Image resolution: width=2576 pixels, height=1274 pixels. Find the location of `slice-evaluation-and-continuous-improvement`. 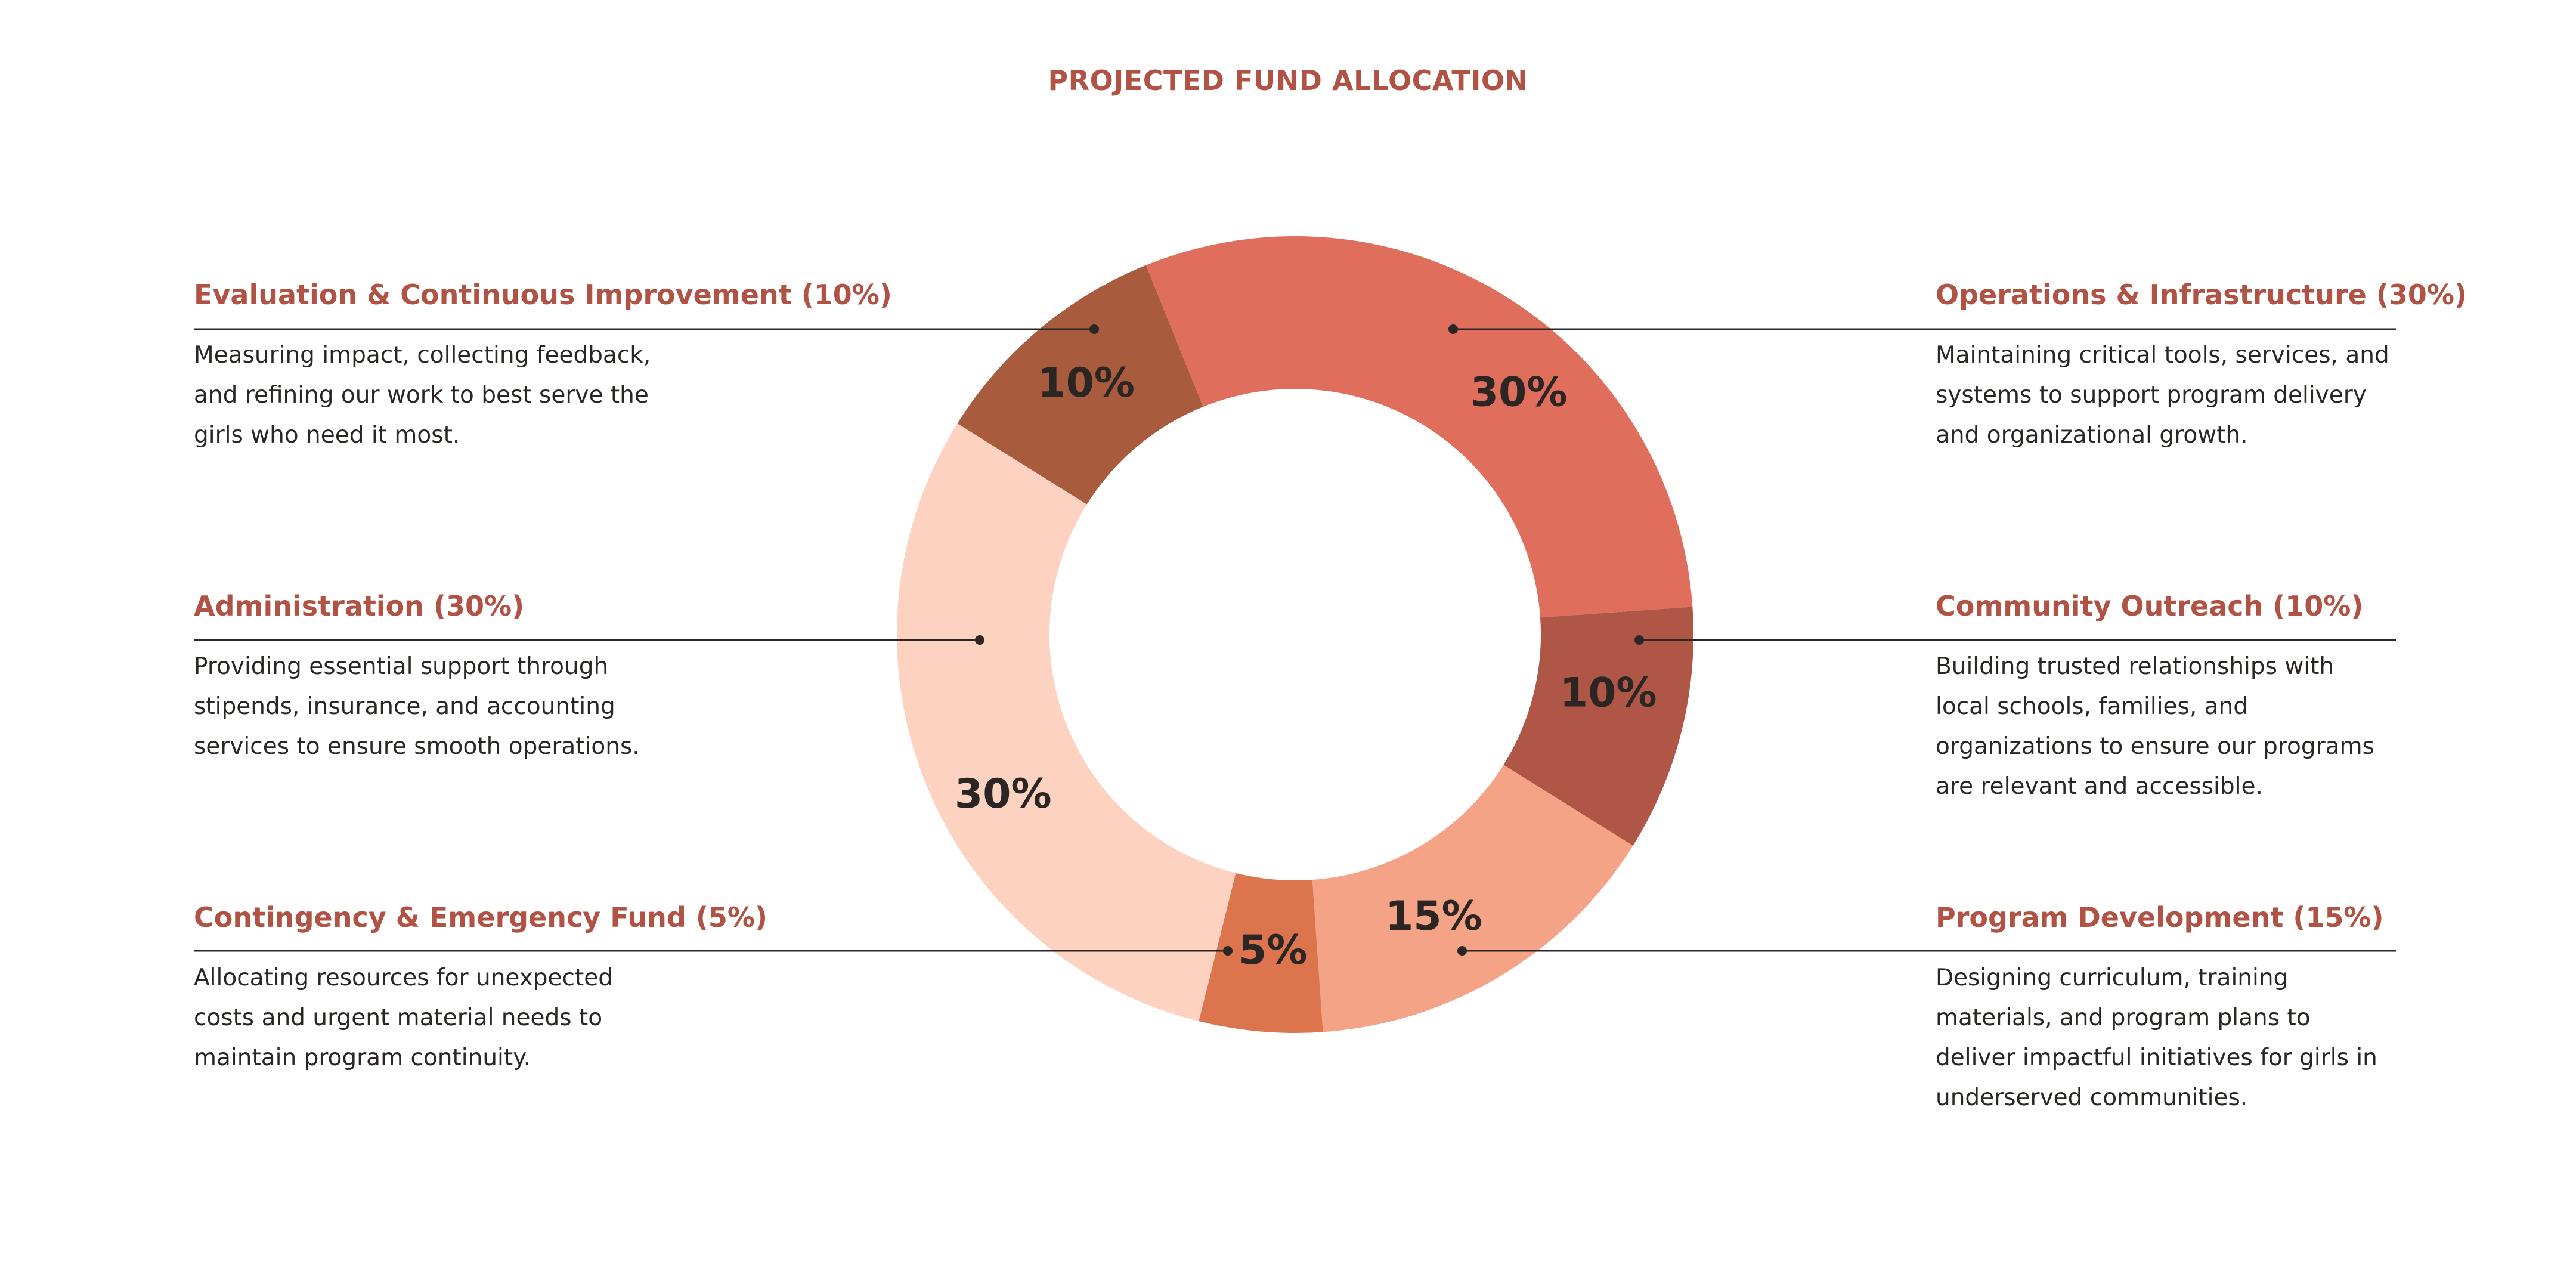

slice-evaluation-and-continuous-improvement is located at coordinates (1080, 385).